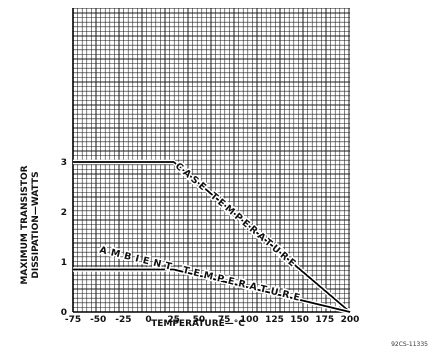  What do you see at coordinates (324, 320) in the screenshot?
I see `x-tick-label: 175` at bounding box center [324, 320].